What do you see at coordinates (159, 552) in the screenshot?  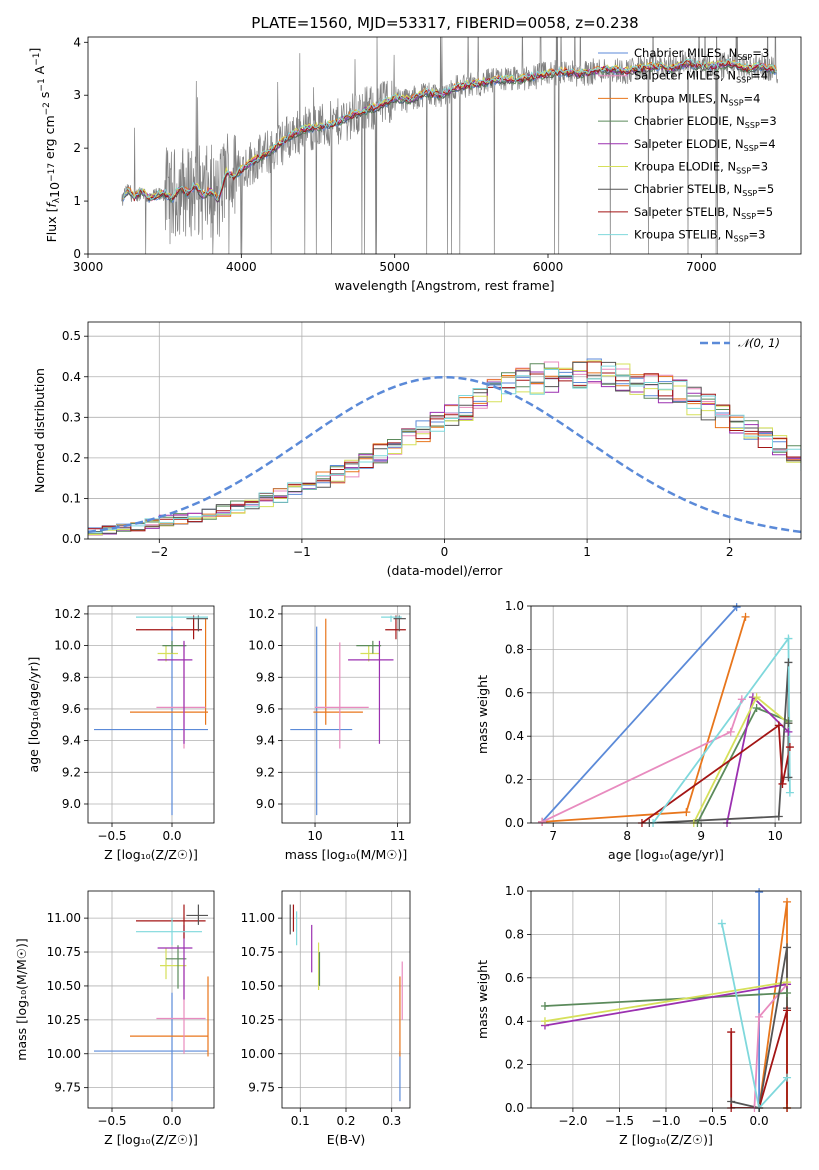 I see `x-tick-label: −2` at bounding box center [159, 552].